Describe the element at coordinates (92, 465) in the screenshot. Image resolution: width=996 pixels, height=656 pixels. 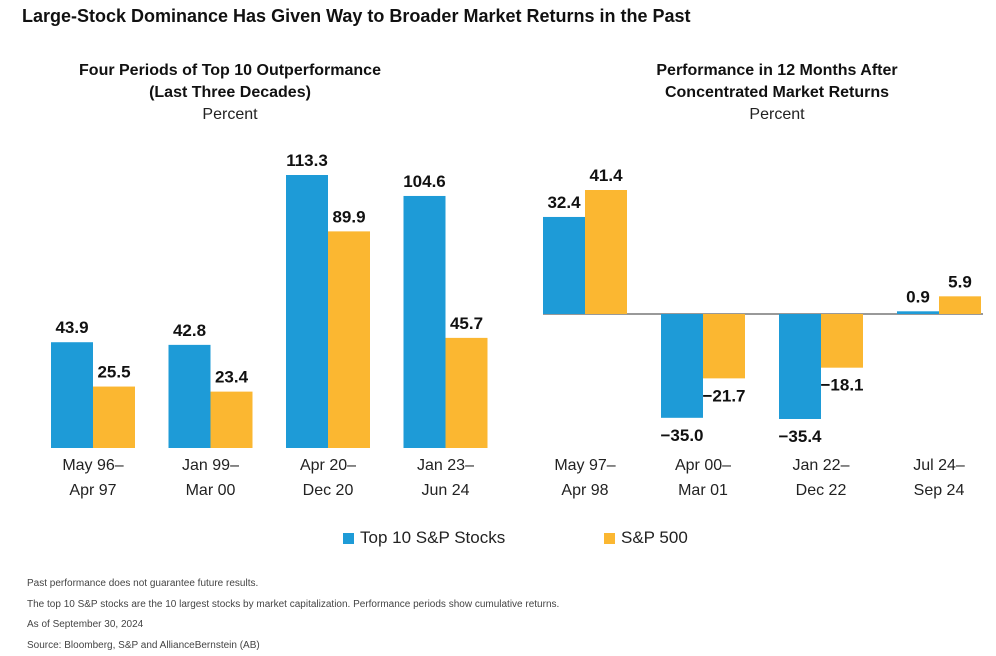
I see `left-tick-label-0-0: May 96–` at that location.